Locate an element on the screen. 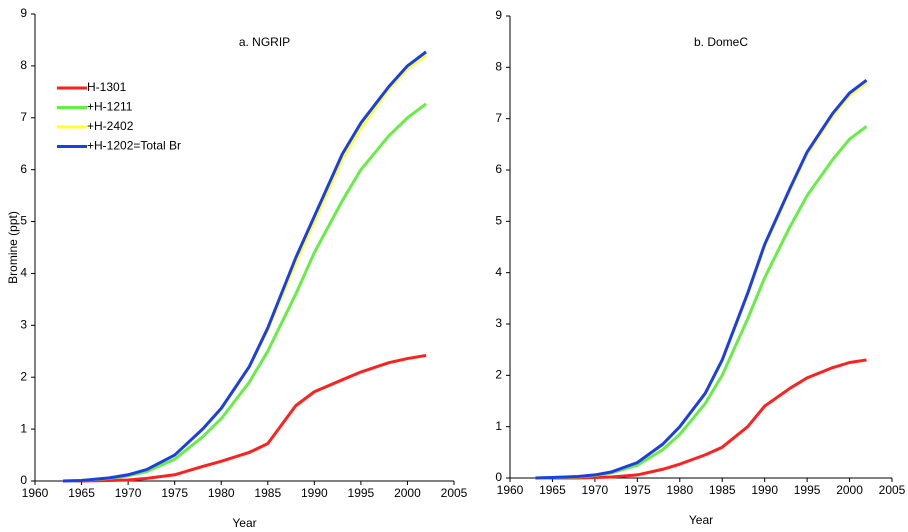  legend-label: +H-1211 is located at coordinates (110, 107).